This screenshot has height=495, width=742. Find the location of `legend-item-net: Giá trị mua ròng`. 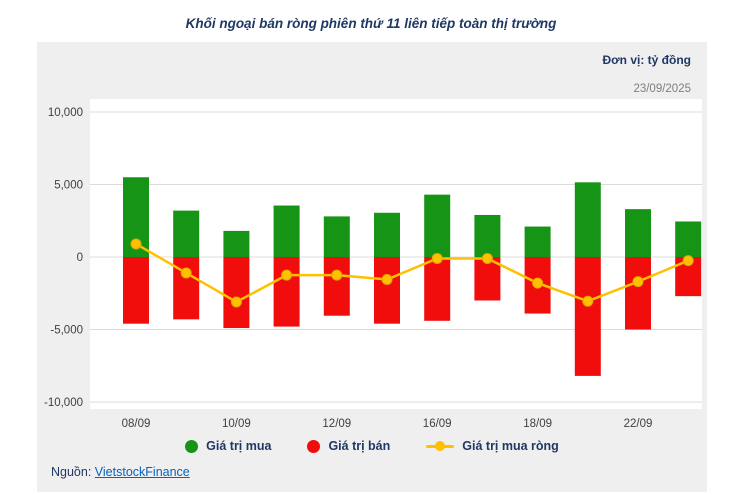

legend-item-net: Giá trị mua ròng is located at coordinates (492, 446).